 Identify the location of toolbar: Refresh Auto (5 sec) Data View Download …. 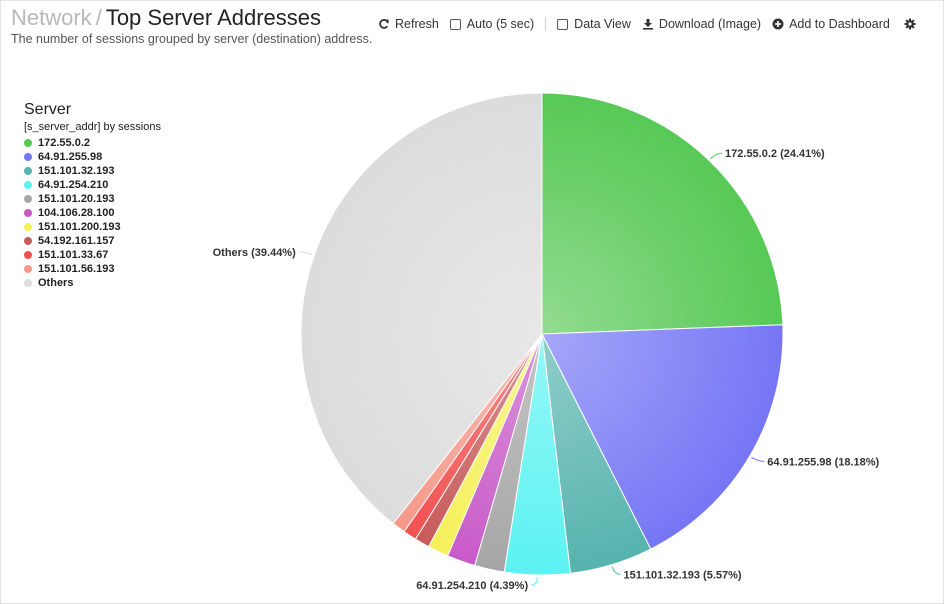
(649, 24).